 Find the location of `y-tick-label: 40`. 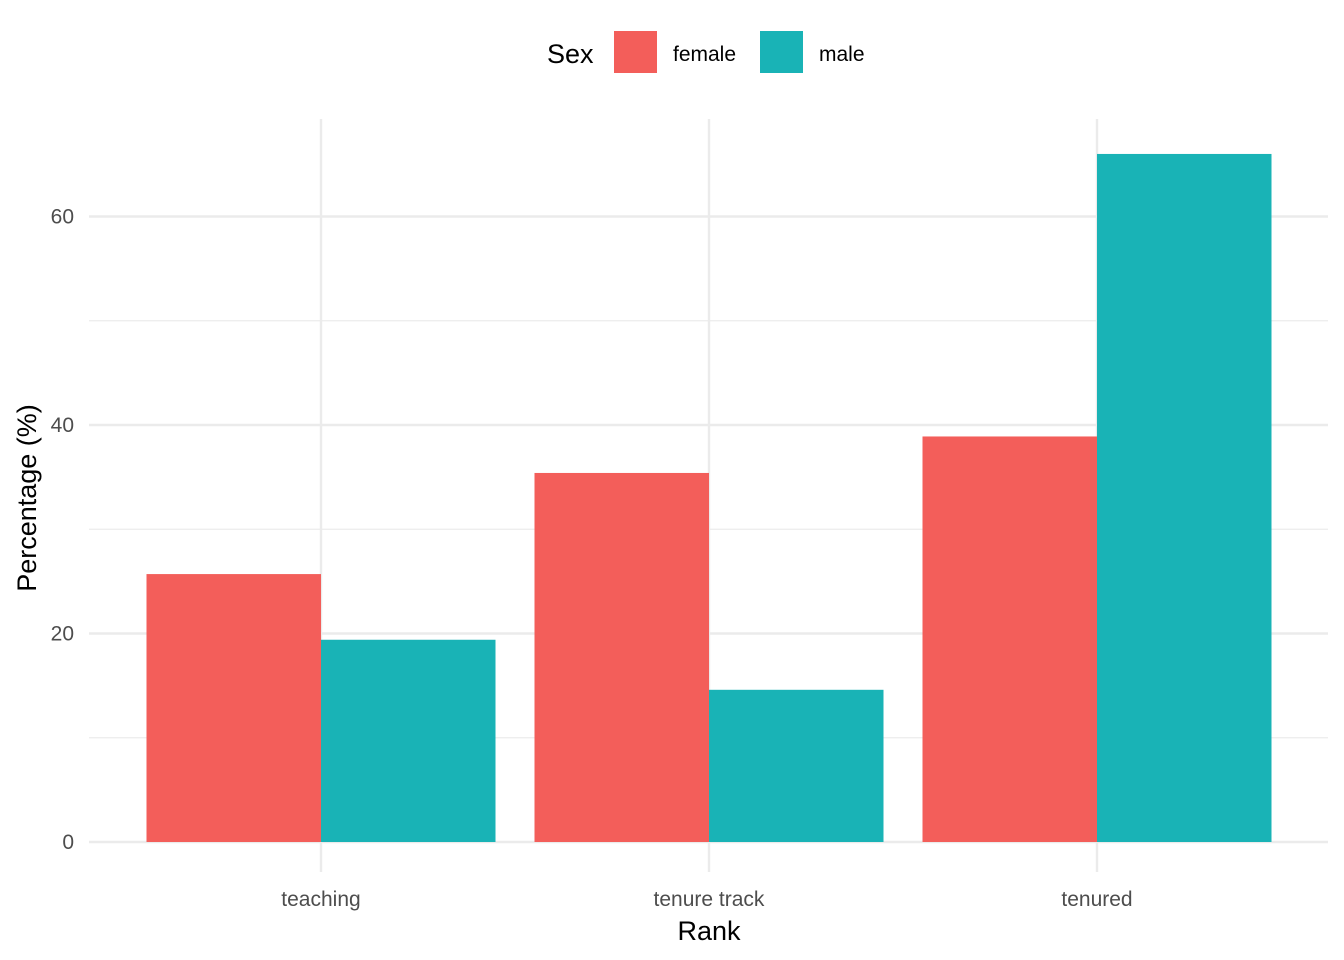

y-tick-label: 40 is located at coordinates (62, 425).